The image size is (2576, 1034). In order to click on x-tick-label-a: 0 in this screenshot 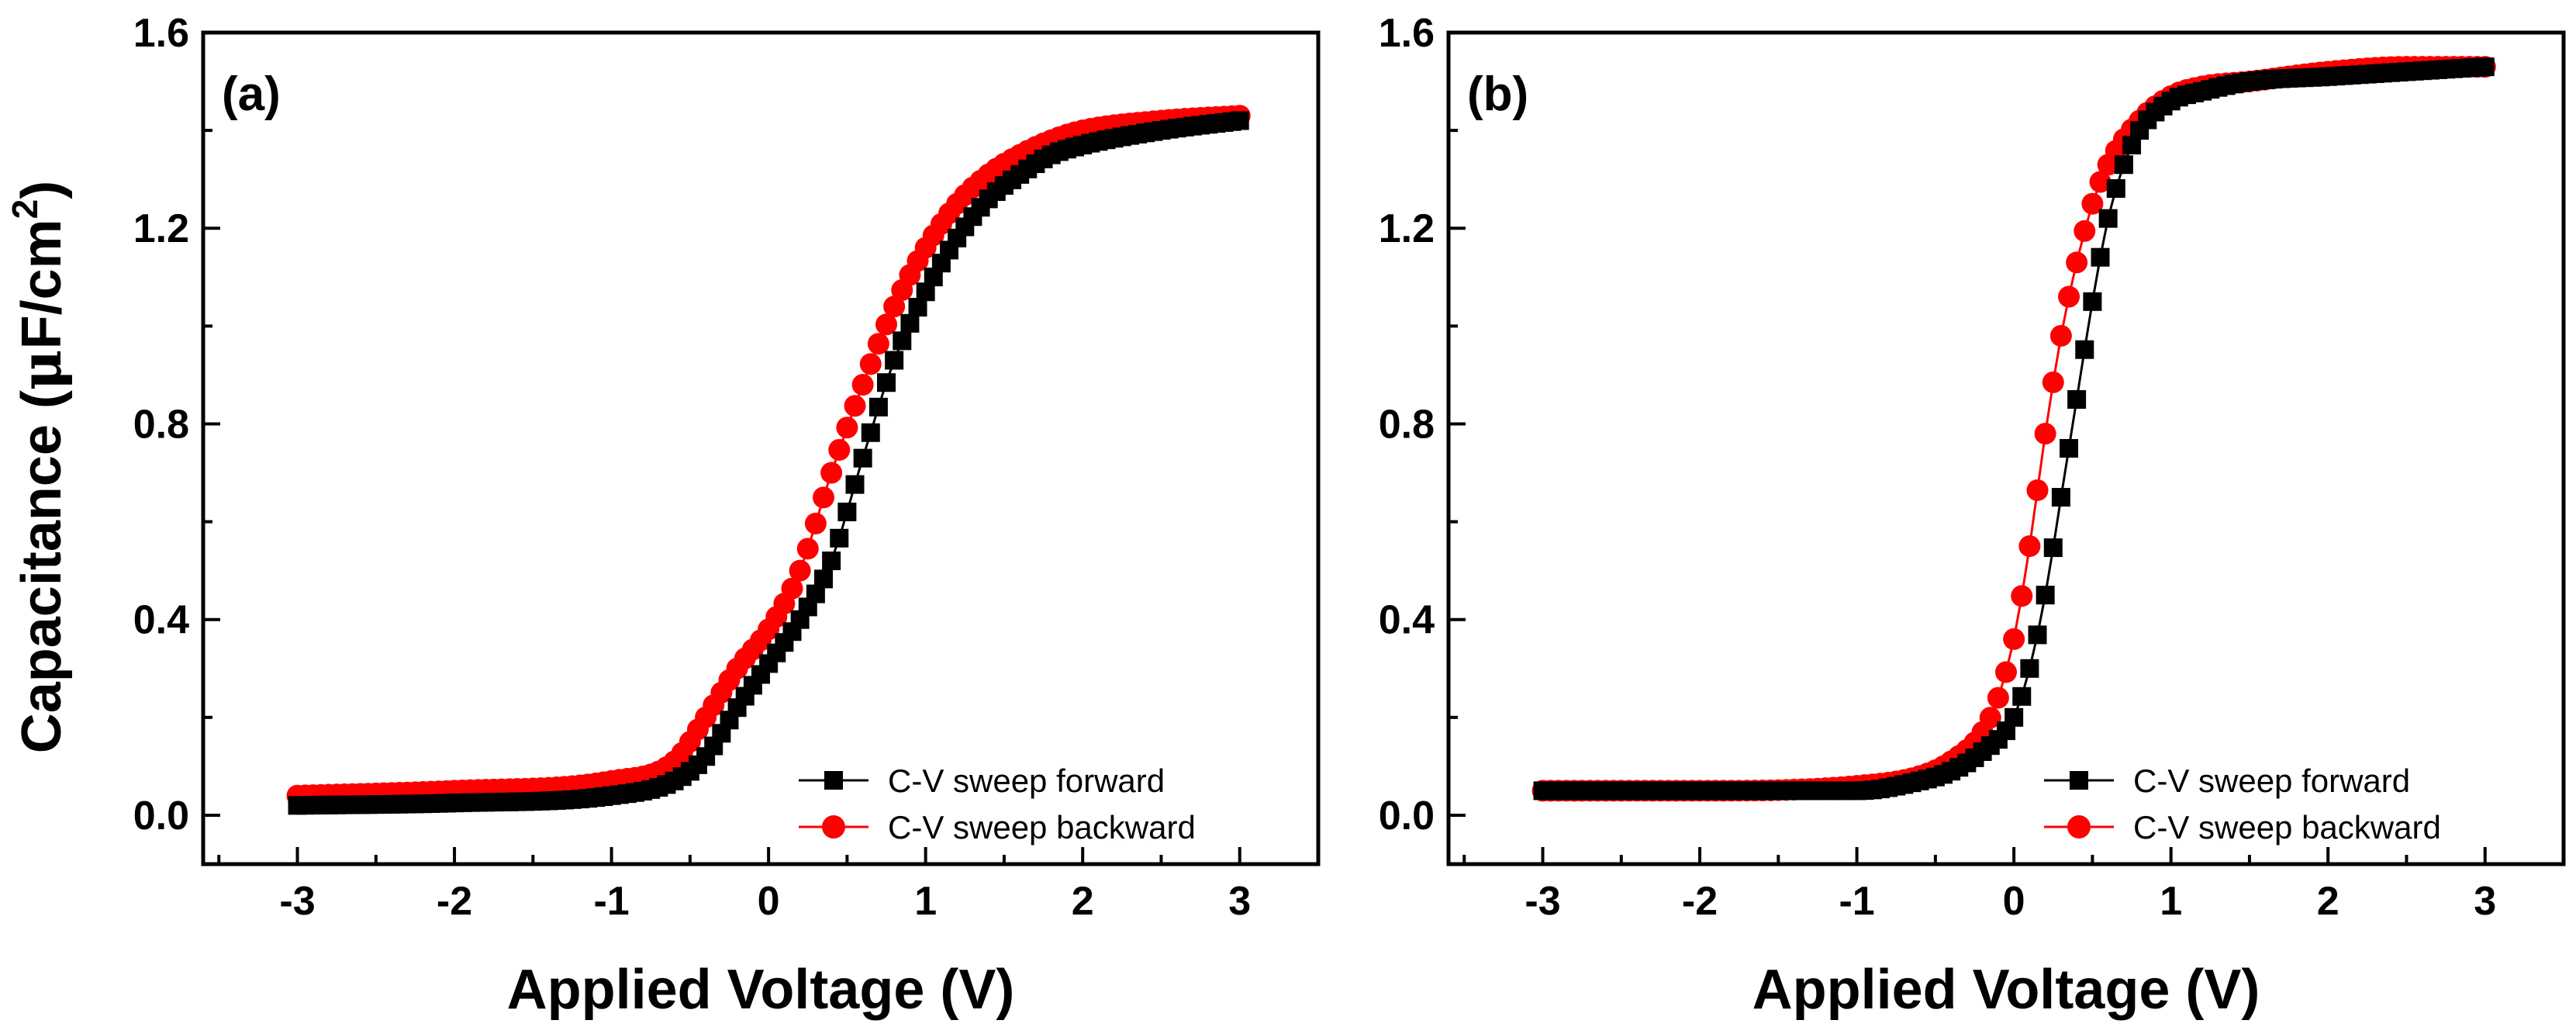, I will do `click(769, 901)`.